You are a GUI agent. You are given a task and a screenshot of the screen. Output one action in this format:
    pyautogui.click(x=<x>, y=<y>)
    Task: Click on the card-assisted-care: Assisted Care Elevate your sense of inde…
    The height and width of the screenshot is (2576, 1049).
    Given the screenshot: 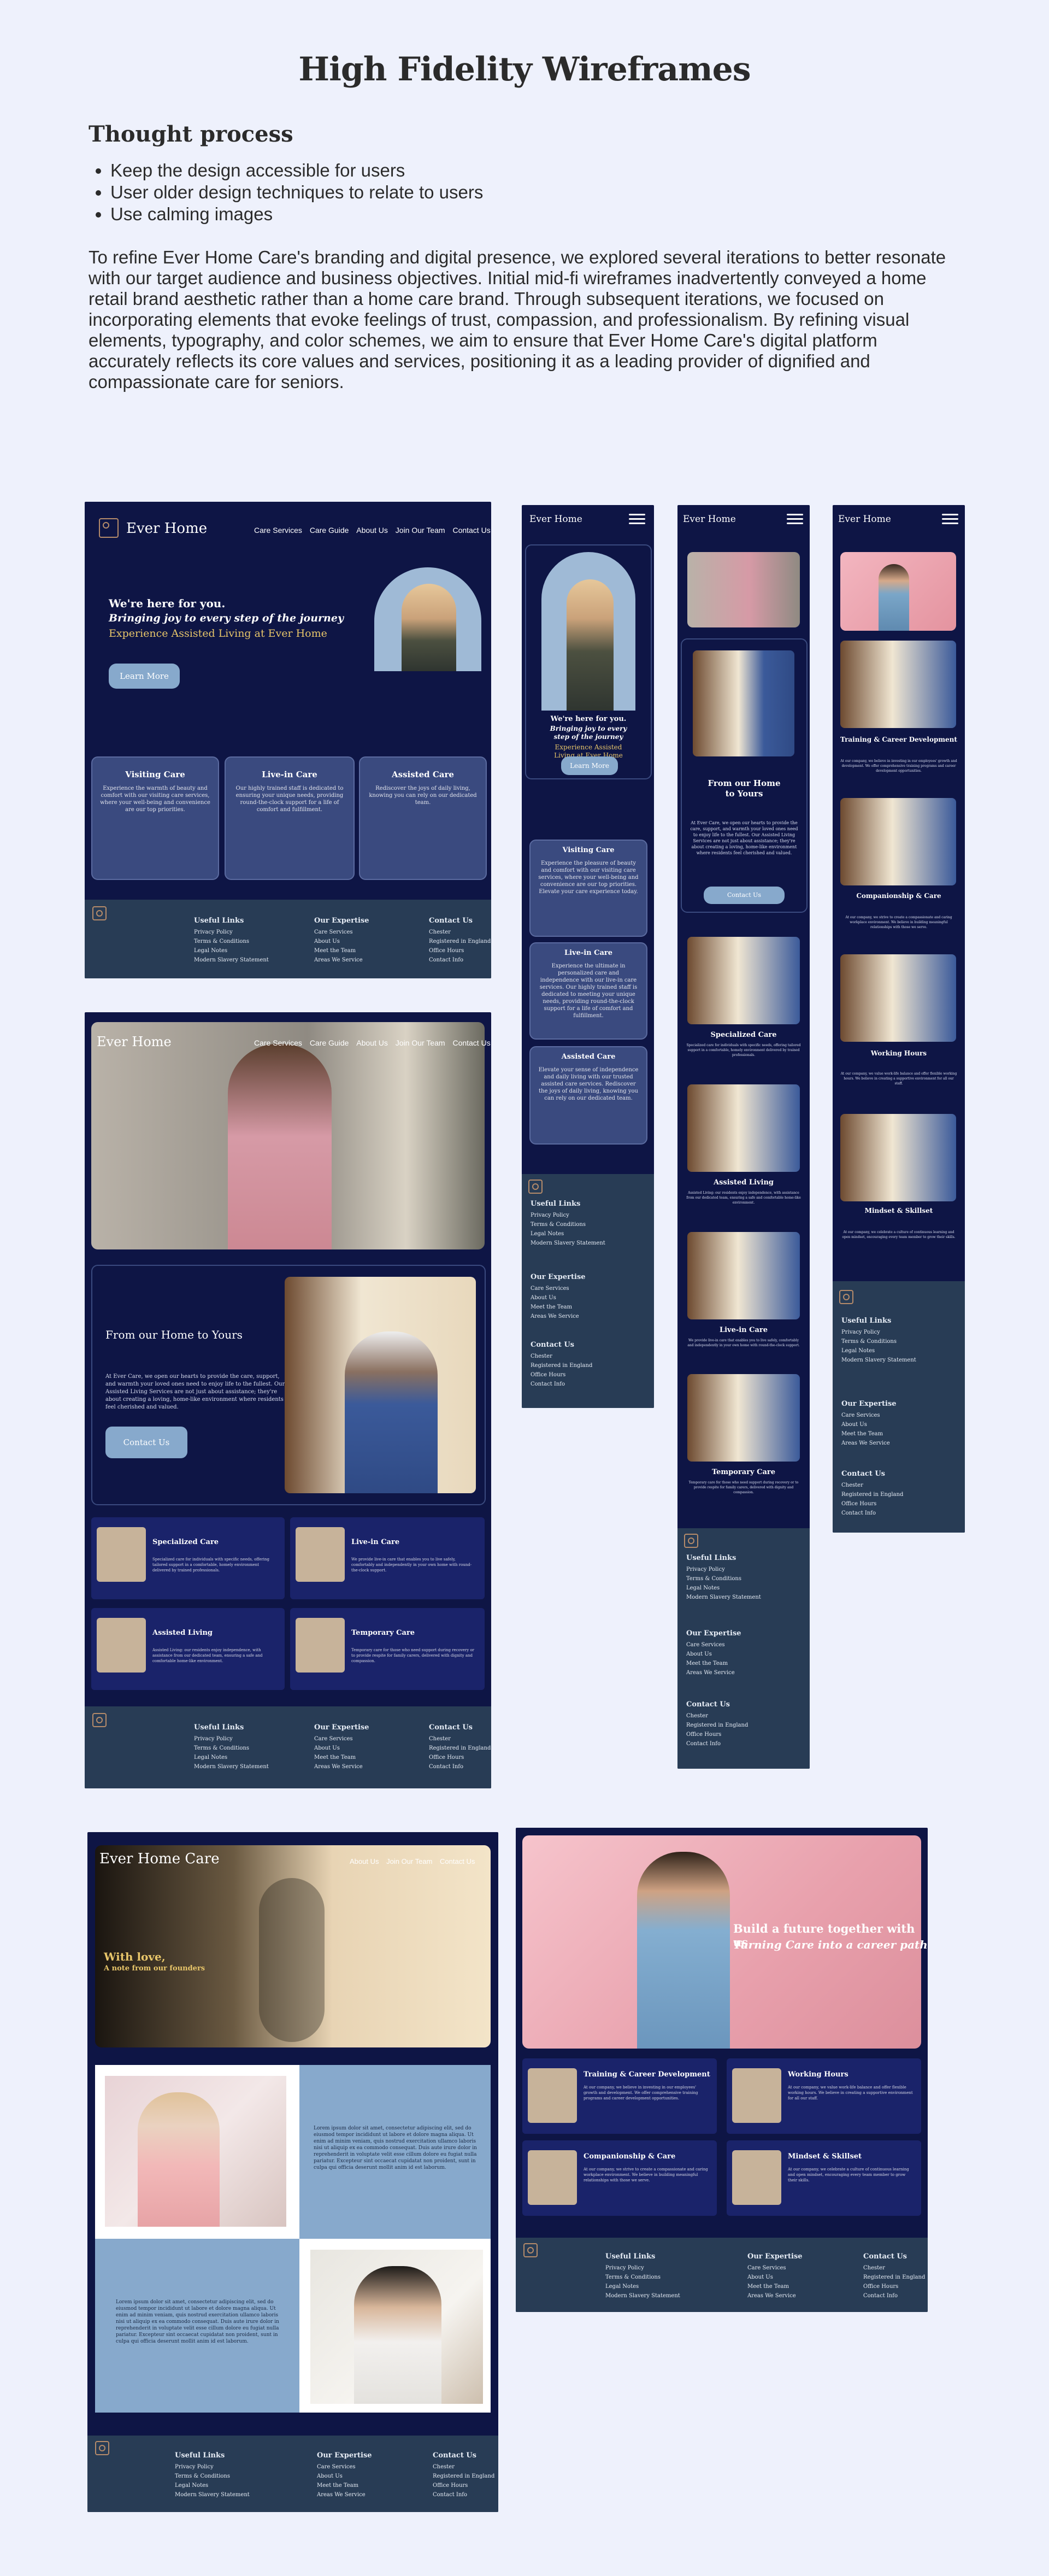 What is the action you would take?
    pyautogui.click(x=588, y=1095)
    